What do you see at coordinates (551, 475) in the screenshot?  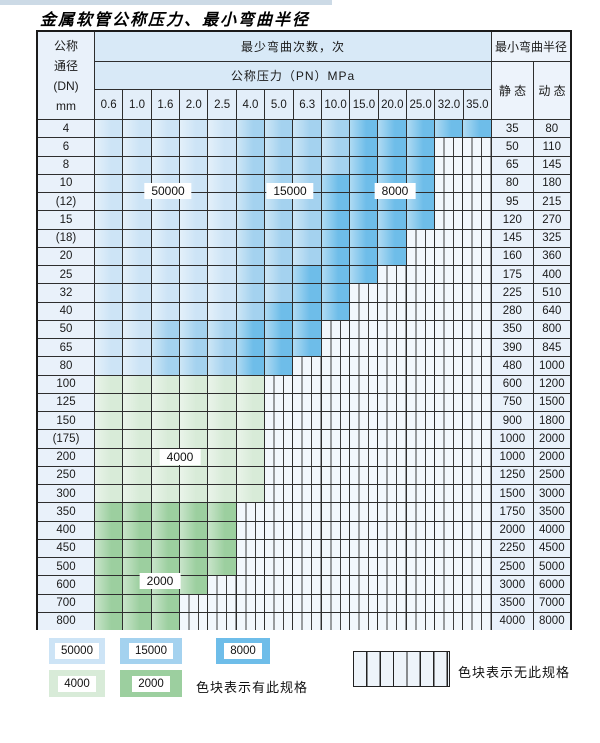 I see `cell-dynamic-radius: 2500` at bounding box center [551, 475].